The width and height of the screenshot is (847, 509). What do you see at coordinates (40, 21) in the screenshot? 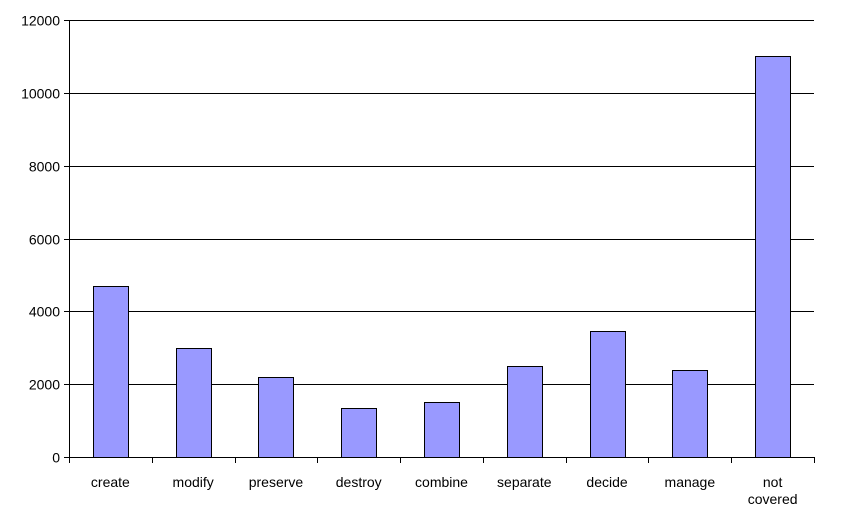
I see `y-tick-label: 12000` at bounding box center [40, 21].